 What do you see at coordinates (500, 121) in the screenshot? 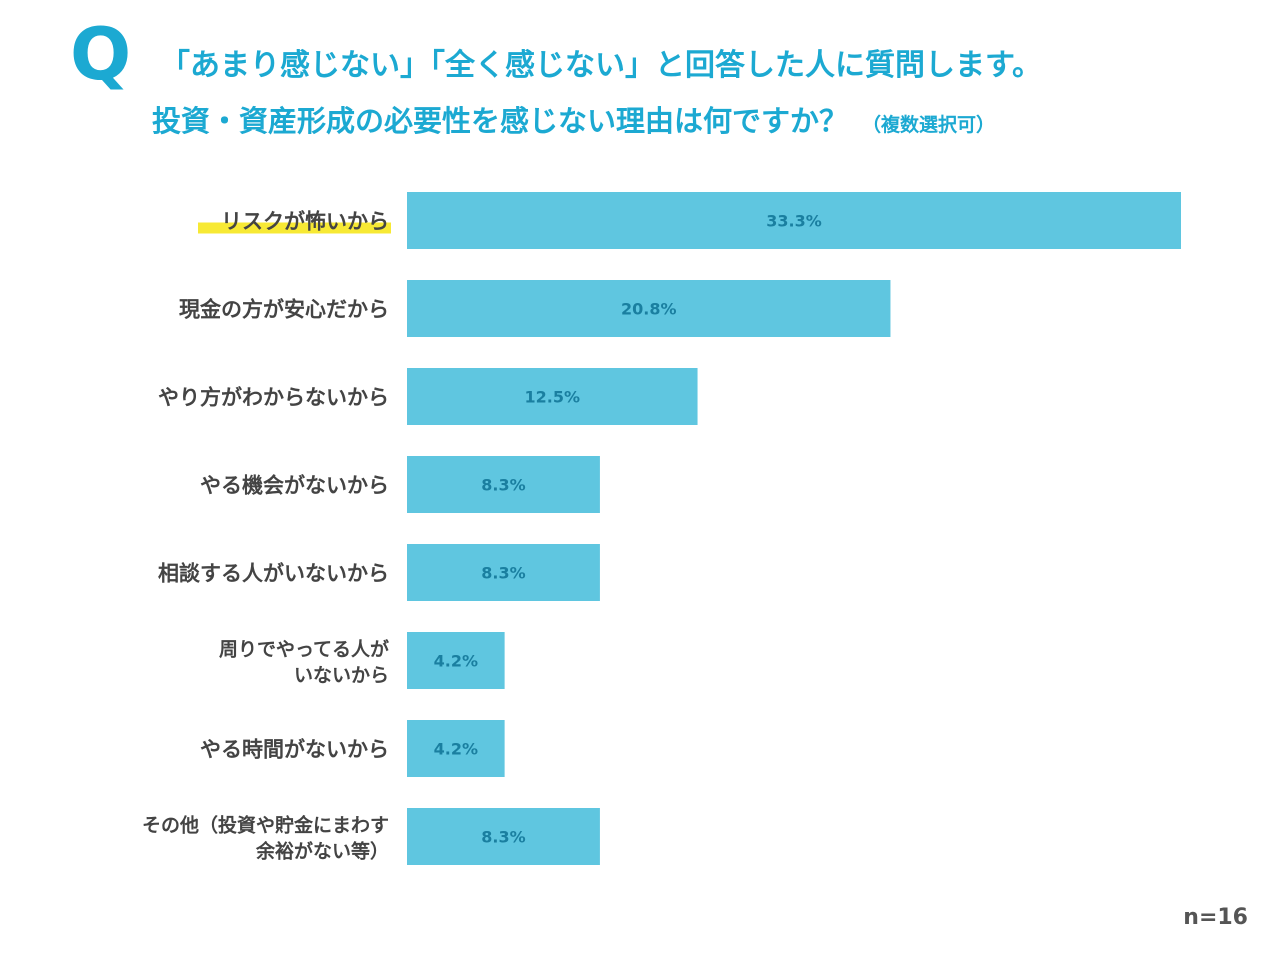
I see `chart-title-line-2-text: 投資・資産形成の必要性を感じない理由は何ですか？` at bounding box center [500, 121].